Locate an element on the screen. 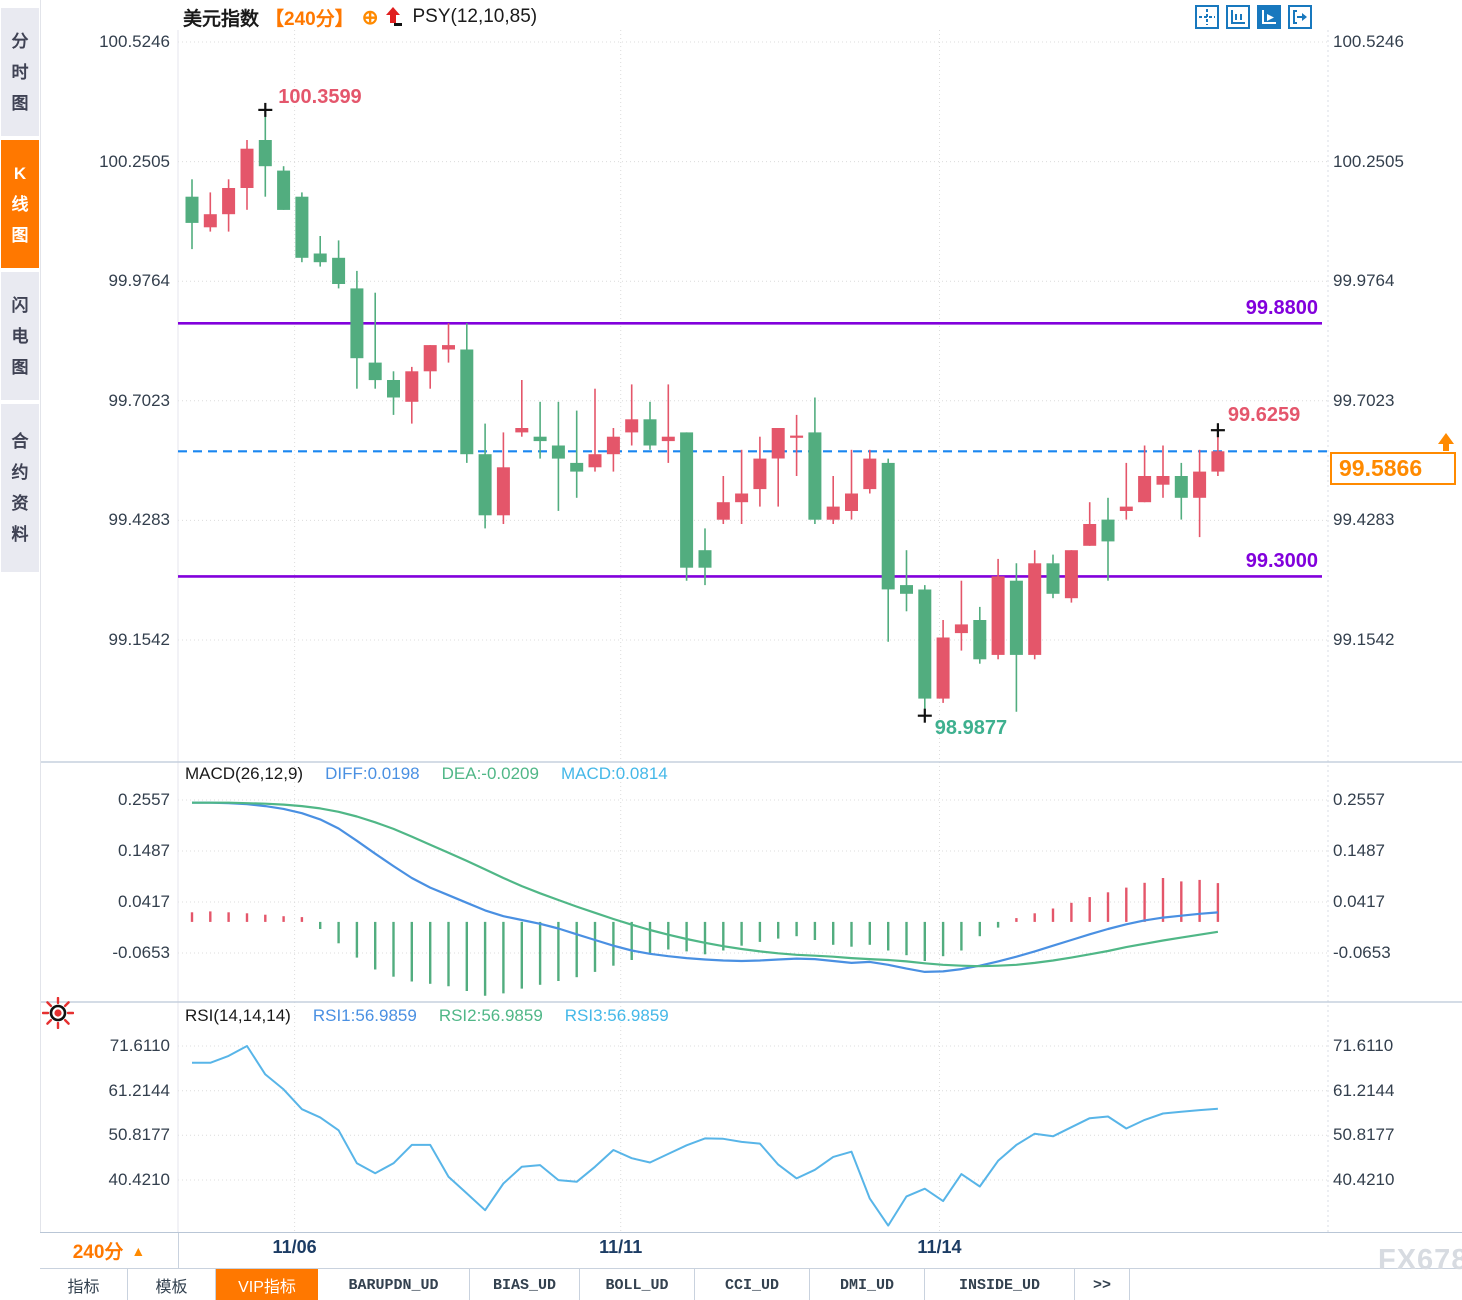 The height and width of the screenshot is (1300, 1462). rsi1-value: RSI1:56.9859 is located at coordinates (364, 1015).